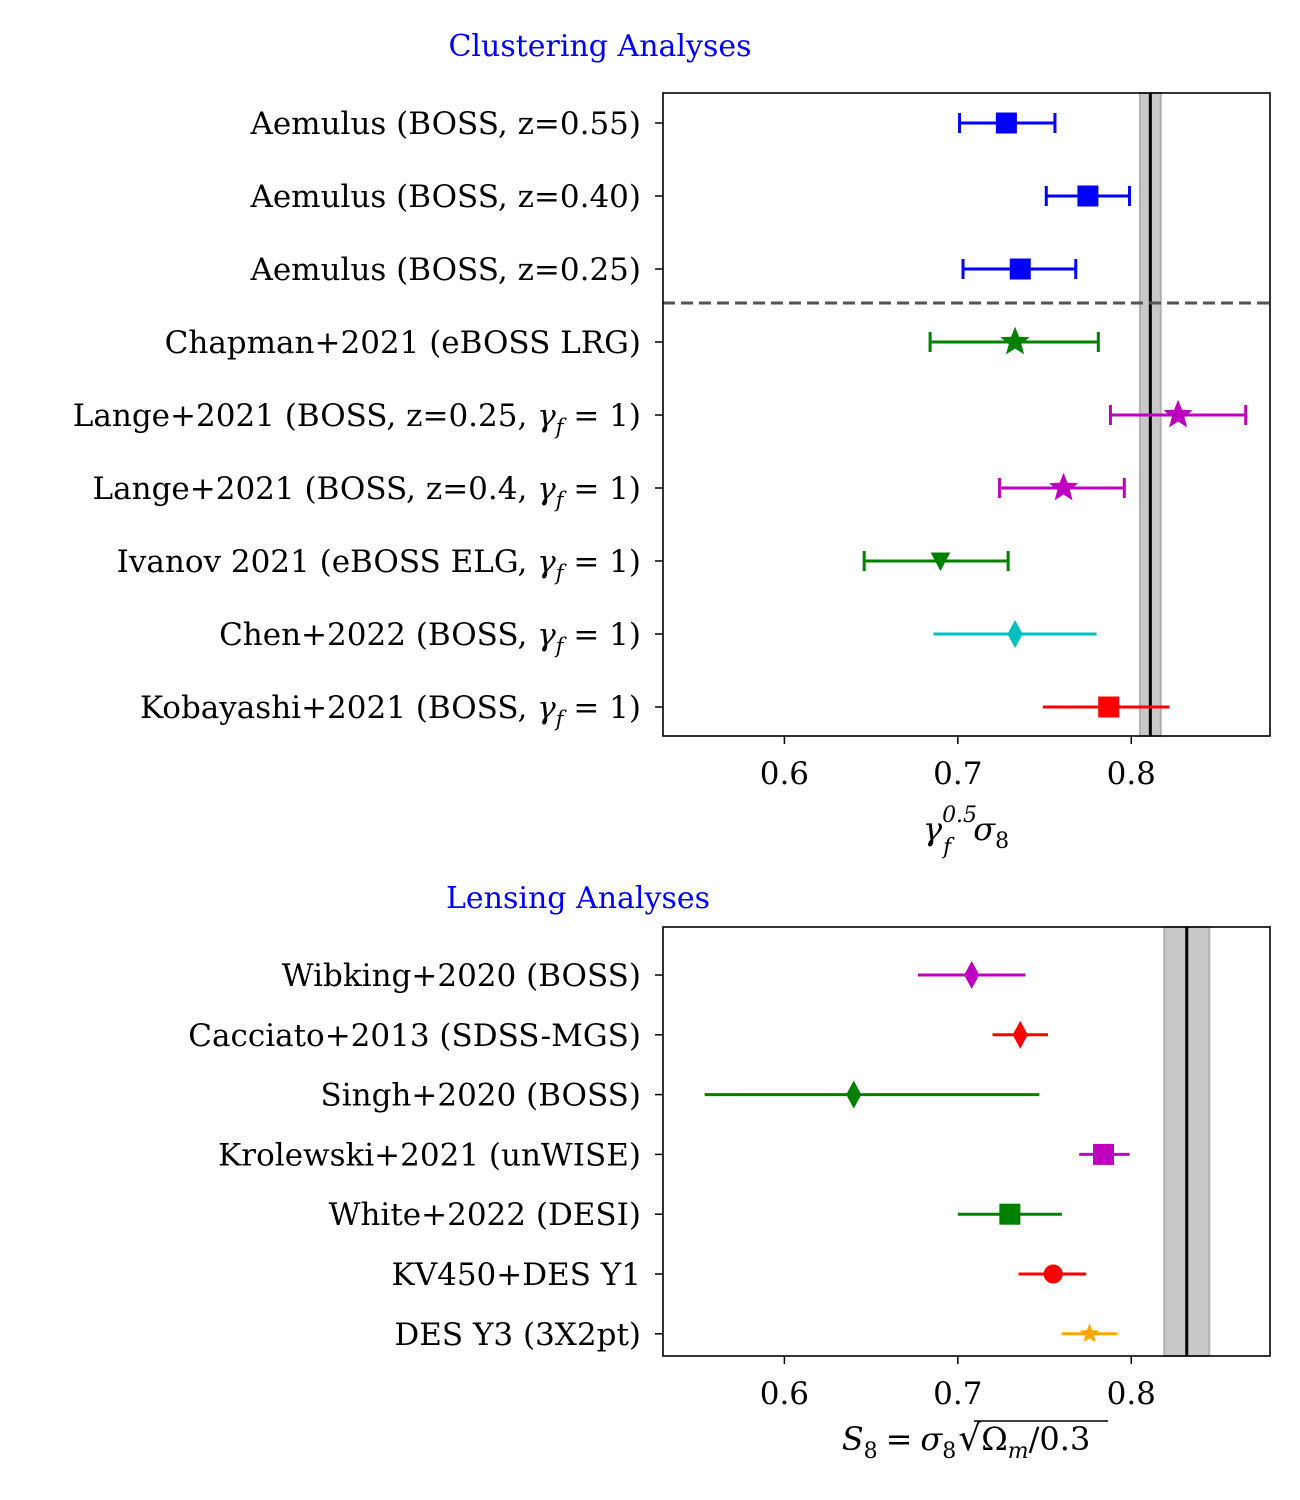 This screenshot has height=1500, width=1300. What do you see at coordinates (445, 270) in the screenshot?
I see `y-tick-label: Aemulus (BOSS, z=0.25)` at bounding box center [445, 270].